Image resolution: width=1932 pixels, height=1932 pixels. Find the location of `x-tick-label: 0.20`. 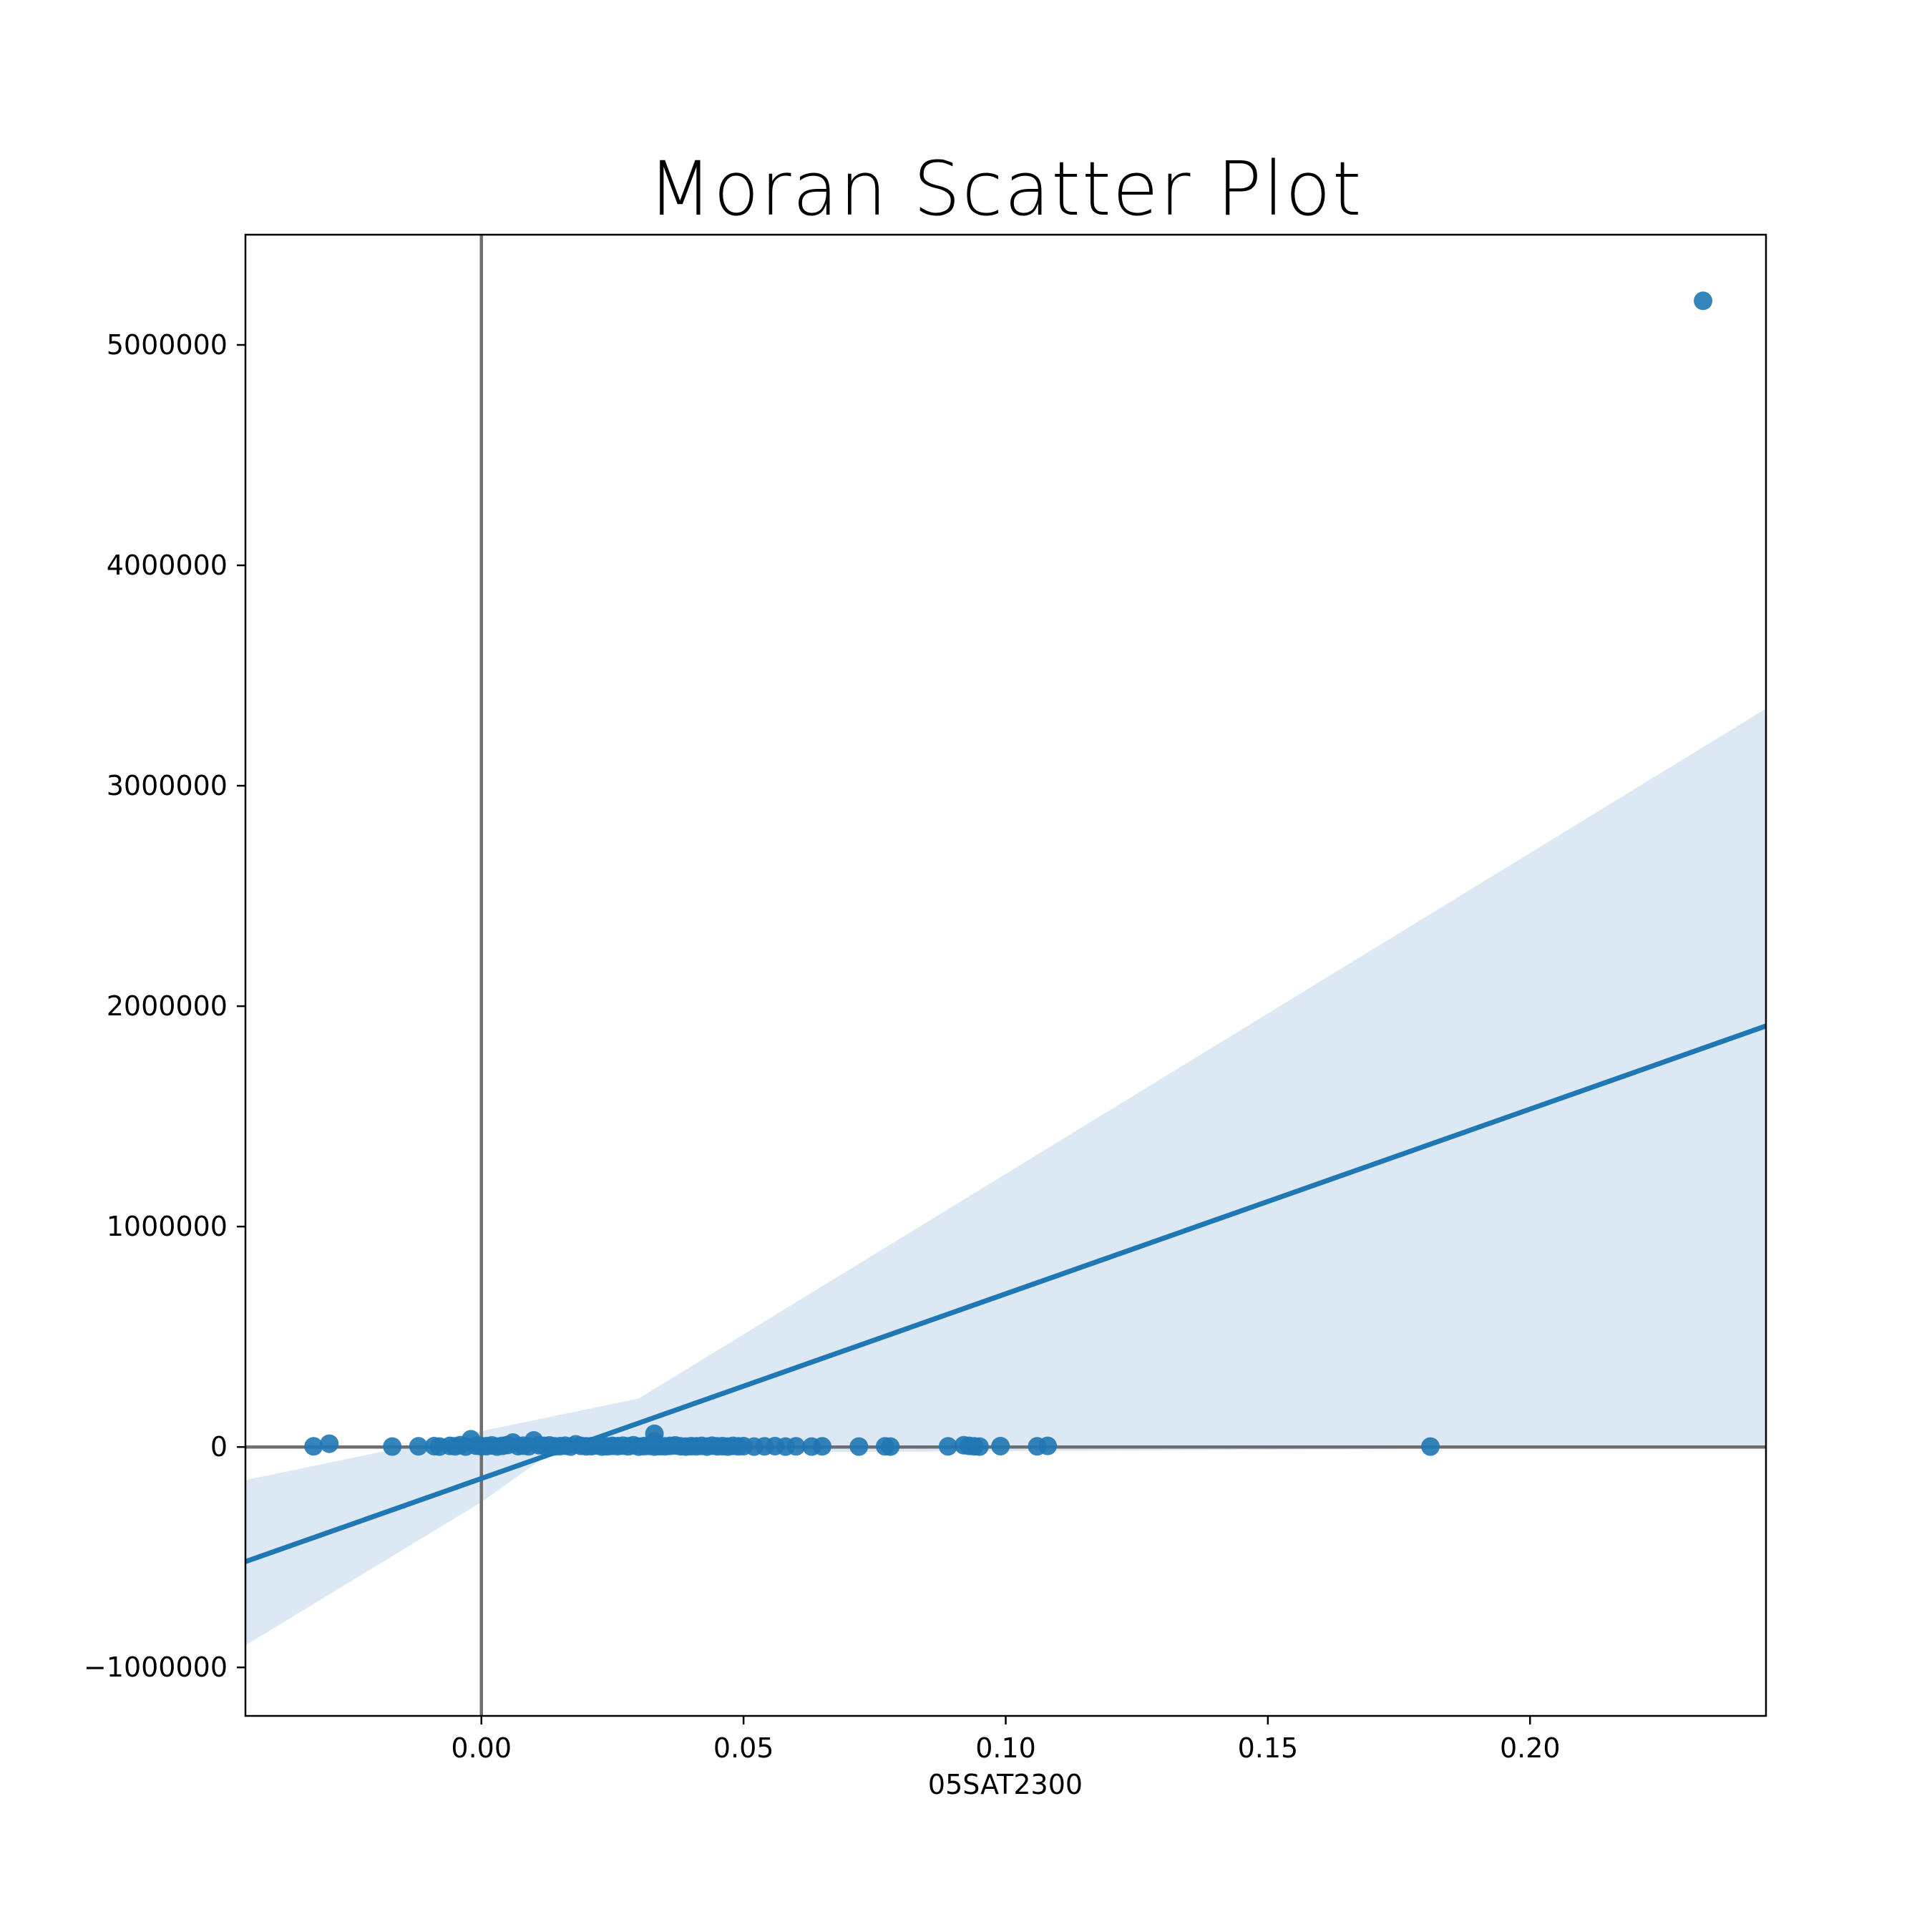

x-tick-label: 0.20 is located at coordinates (1530, 1748).